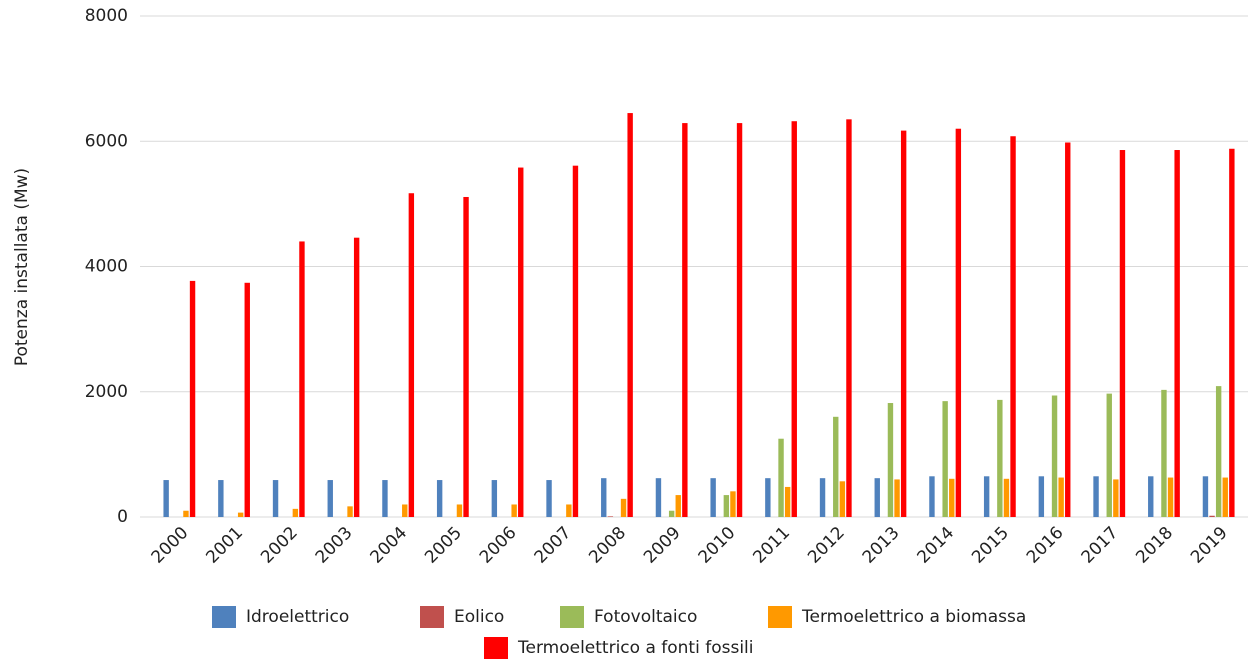 The width and height of the screenshot is (1250, 666). I want to click on x-tick-label: 2001, so click(224, 545).